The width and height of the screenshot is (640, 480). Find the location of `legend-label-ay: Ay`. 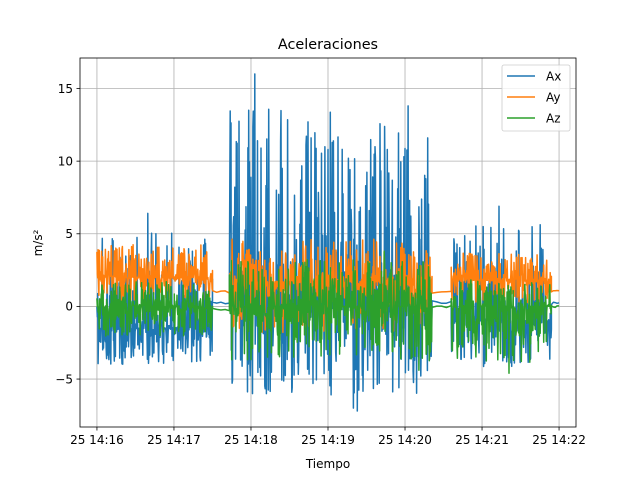

legend-label-ay: Ay is located at coordinates (553, 97).